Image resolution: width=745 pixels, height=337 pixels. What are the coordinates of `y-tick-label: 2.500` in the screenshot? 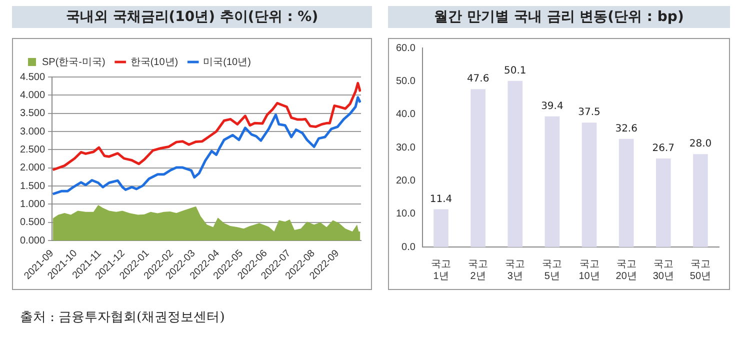 It's located at (33, 150).